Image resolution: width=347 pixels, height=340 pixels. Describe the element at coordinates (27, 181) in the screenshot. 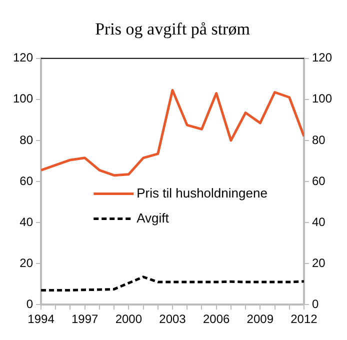

I see `y-tick-label: 60` at that location.